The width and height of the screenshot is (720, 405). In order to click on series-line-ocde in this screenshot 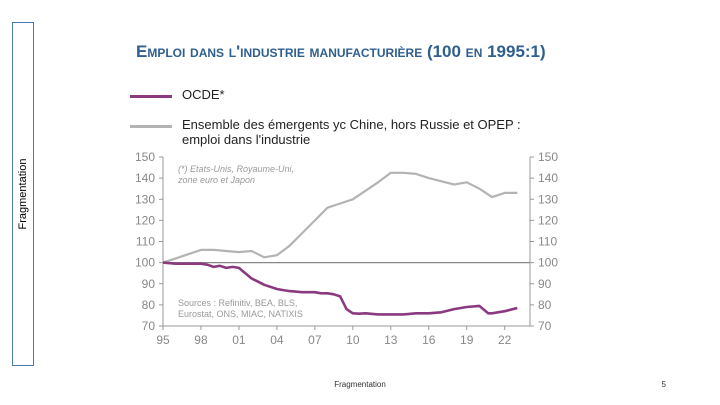, I will do `click(340, 288)`.